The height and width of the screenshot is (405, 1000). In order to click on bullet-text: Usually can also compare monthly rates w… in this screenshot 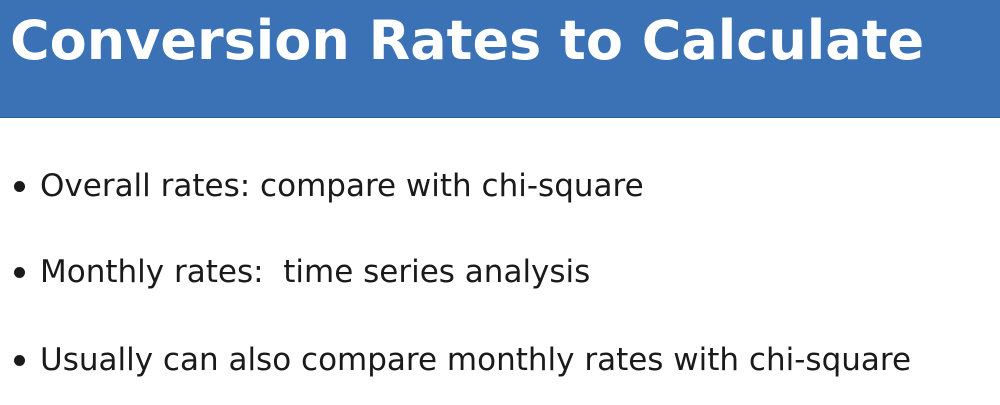, I will do `click(476, 360)`.